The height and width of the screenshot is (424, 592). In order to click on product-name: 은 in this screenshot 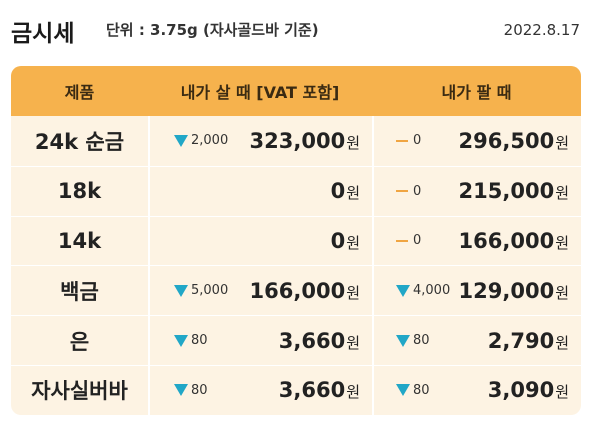, I will do `click(79, 341)`.